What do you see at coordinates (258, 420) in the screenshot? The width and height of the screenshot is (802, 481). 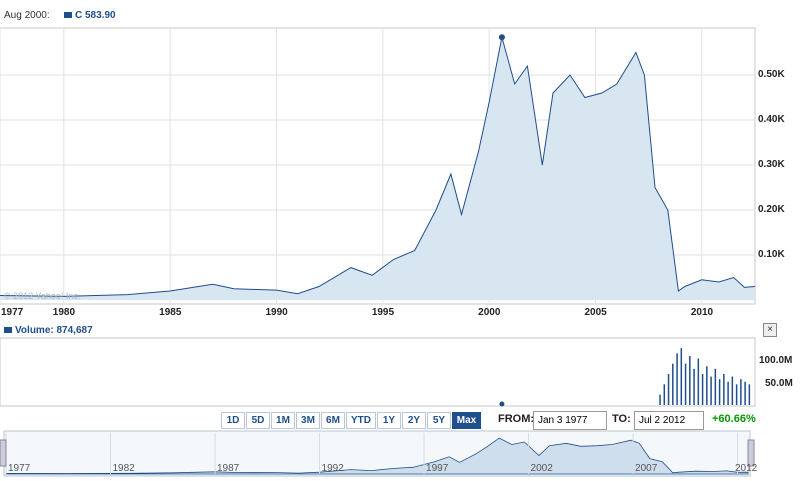 I see `range-button-5d: 5D` at bounding box center [258, 420].